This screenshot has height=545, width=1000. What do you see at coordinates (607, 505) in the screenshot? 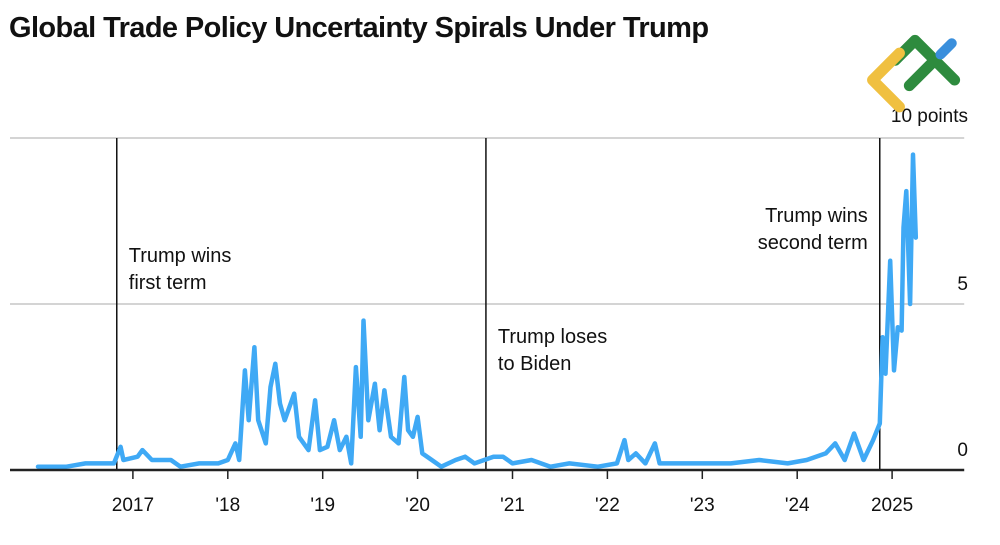
I see `x-tick-label: '22` at bounding box center [607, 505].